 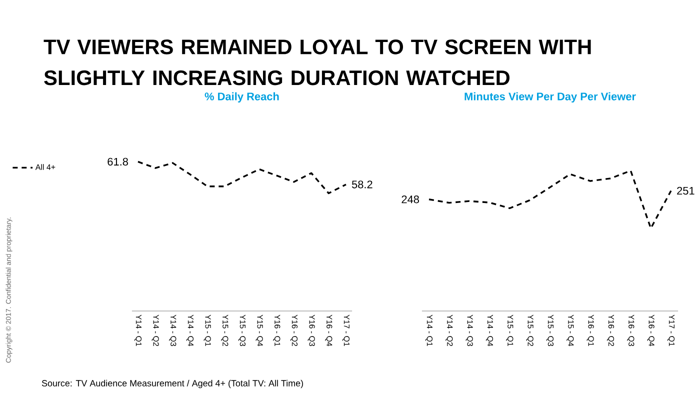 What do you see at coordinates (172, 384) in the screenshot?
I see `source-note: Source: TV Audience Measurement / Aged 4+ (Total TV: All Time)` at bounding box center [172, 384].